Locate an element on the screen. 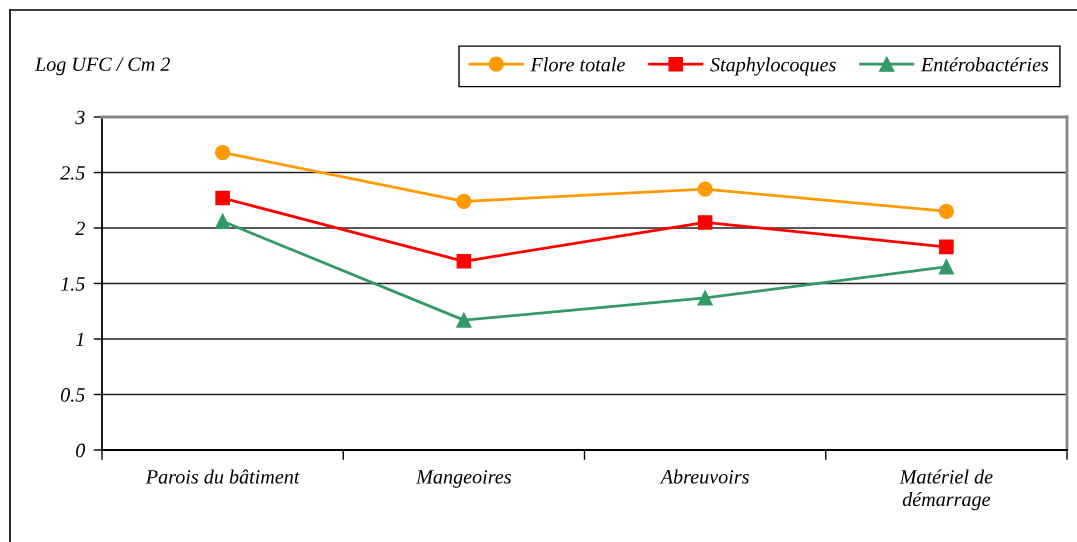  y-tick-label: 1 is located at coordinates (79, 339).